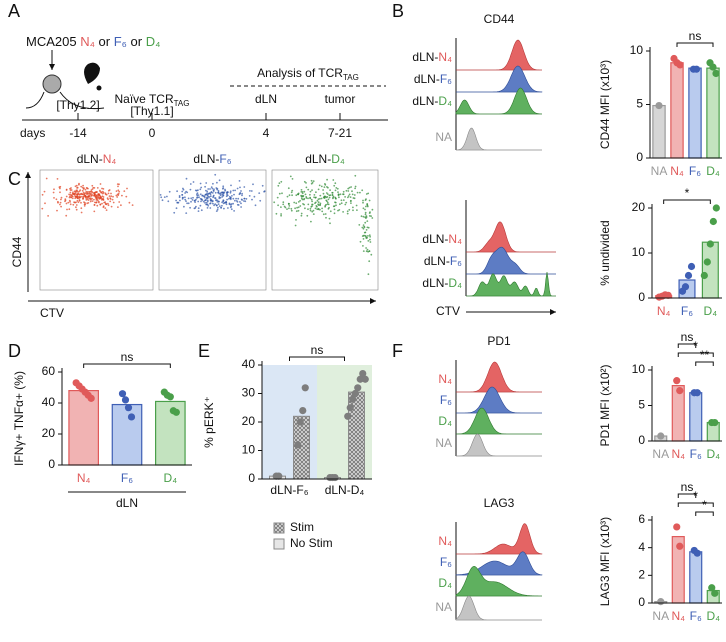 The width and height of the screenshot is (726, 642). Describe the element at coordinates (437, 261) in the screenshot. I see `label-part: dLN-` at that location.